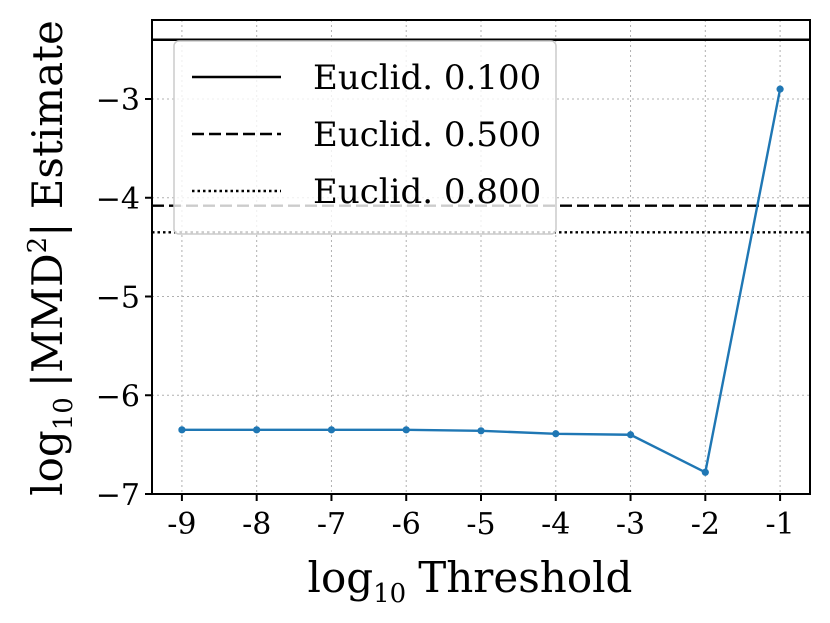 Image resolution: width=830 pixels, height=623 pixels. Describe the element at coordinates (480, 524) in the screenshot. I see `x-tick-label: -5` at that location.